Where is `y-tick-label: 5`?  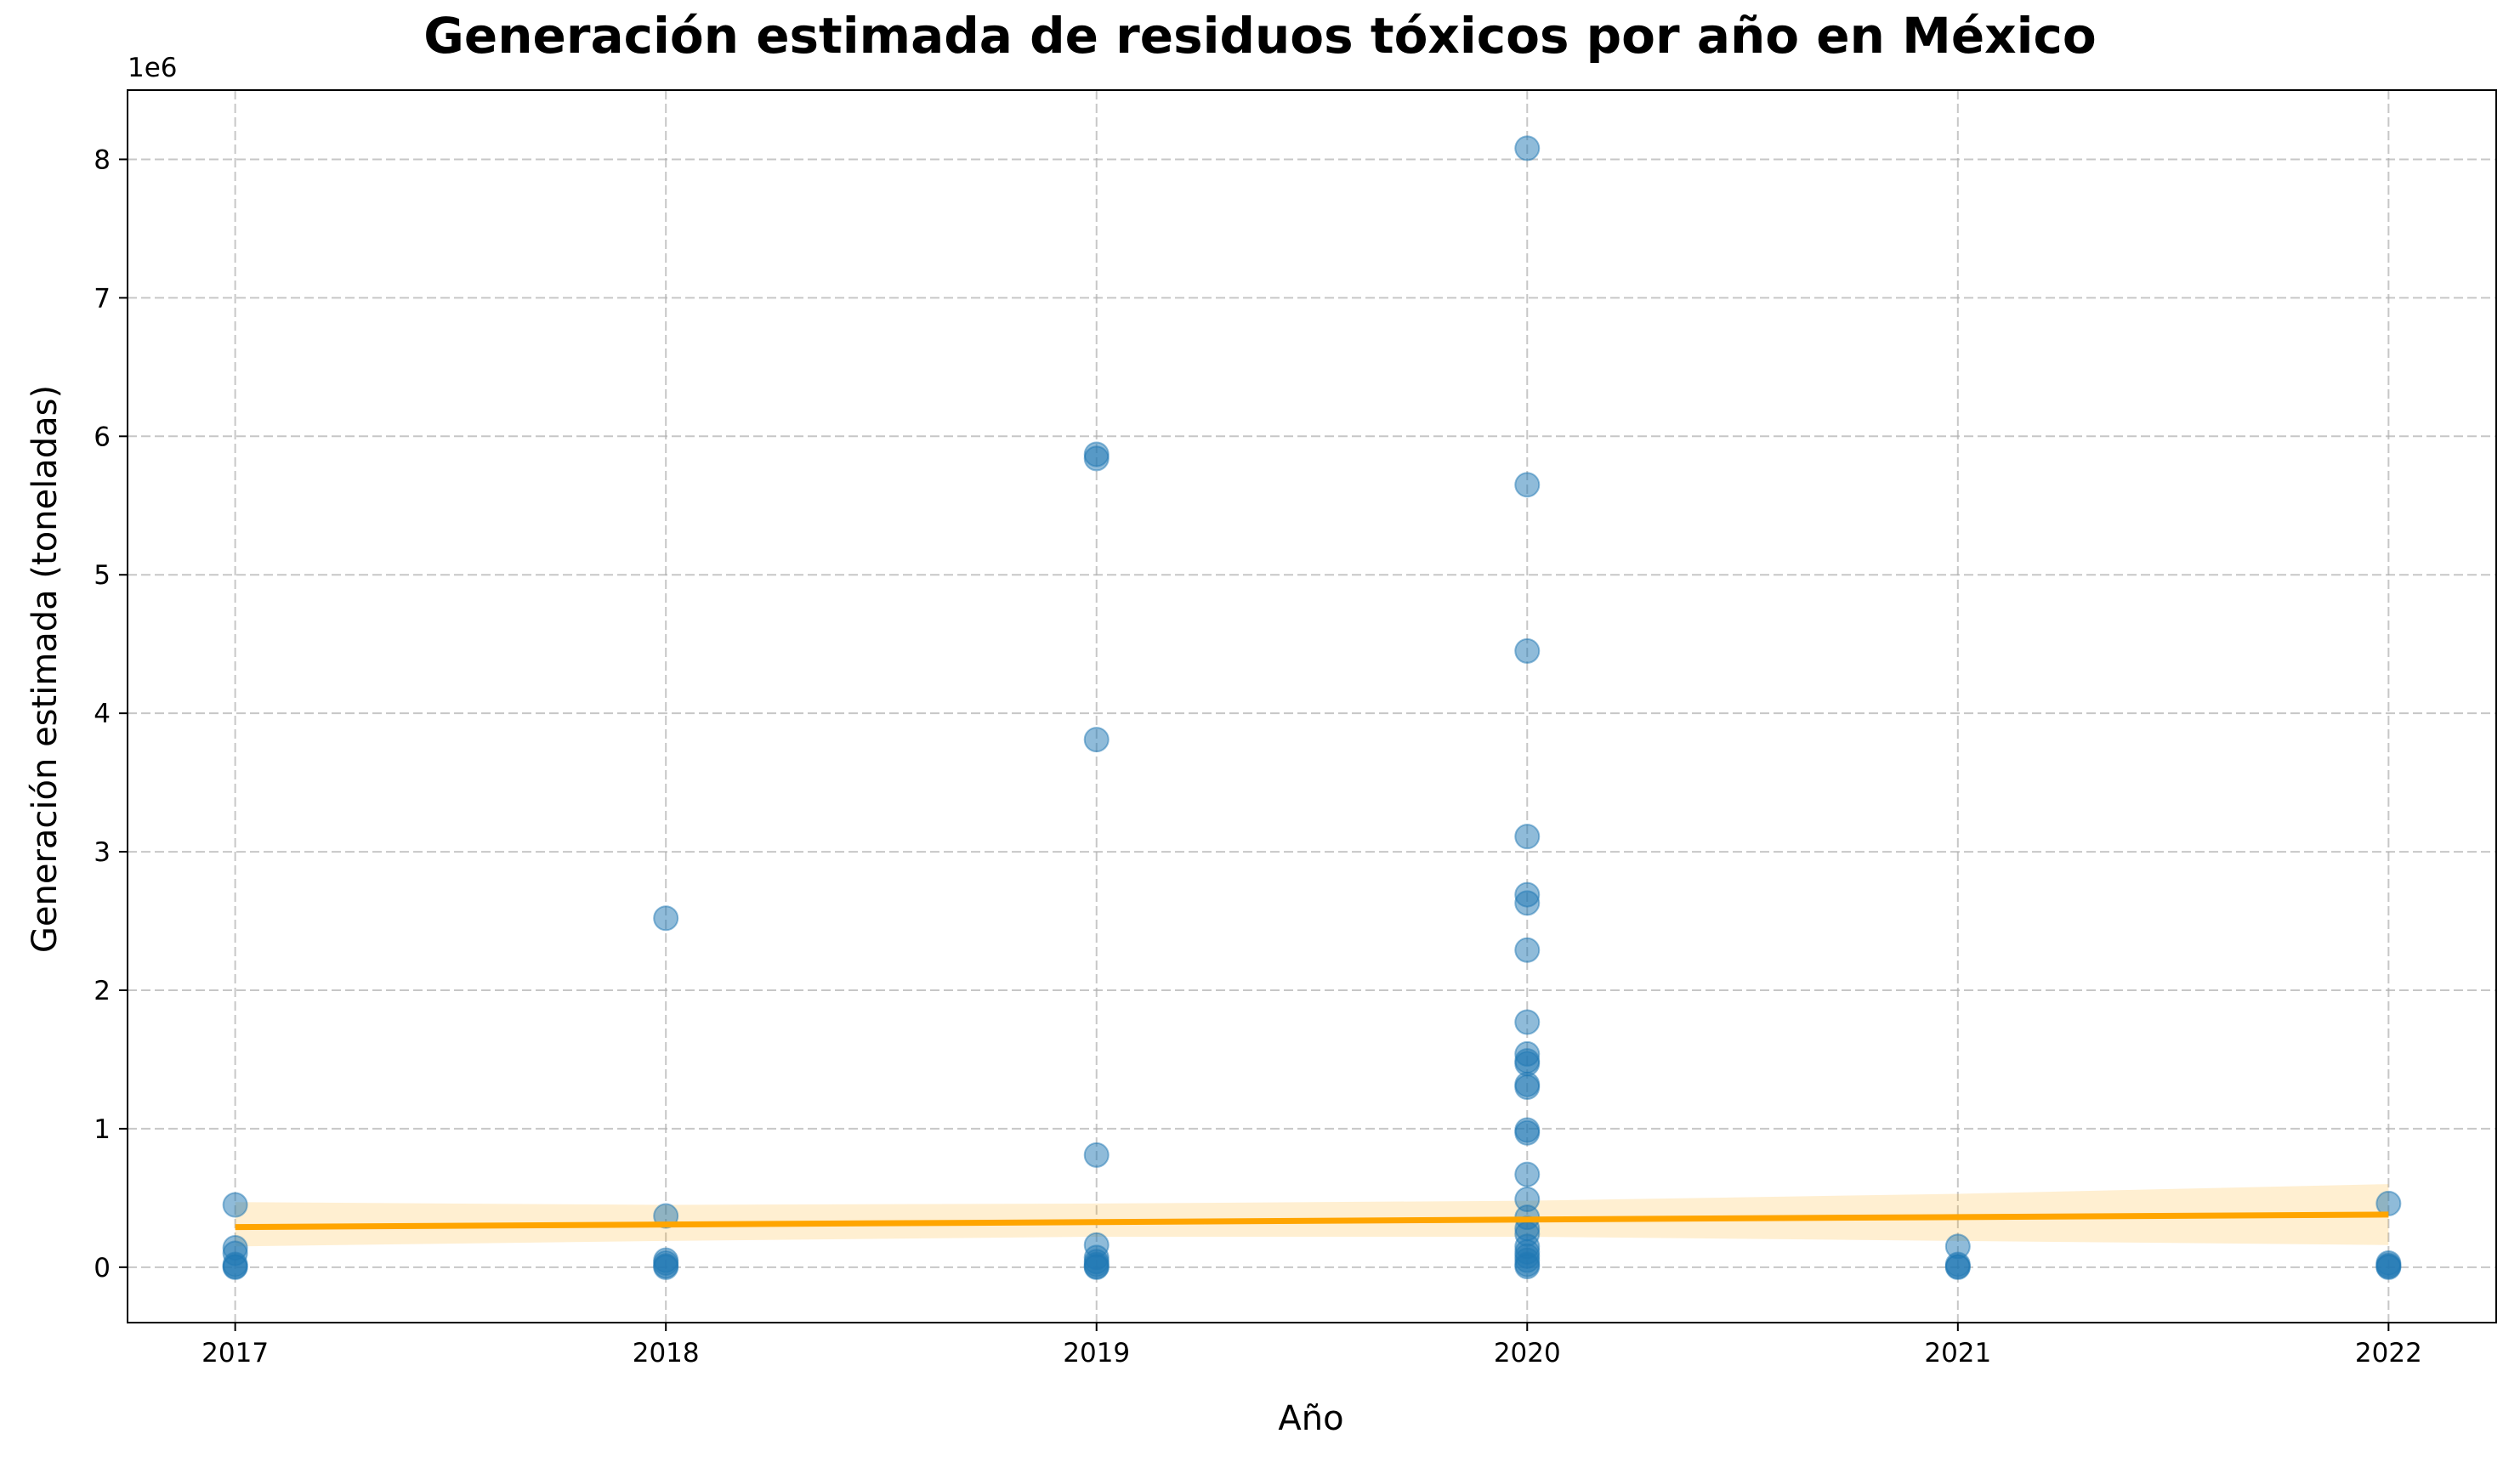 y-tick-label: 5 is located at coordinates (102, 575).